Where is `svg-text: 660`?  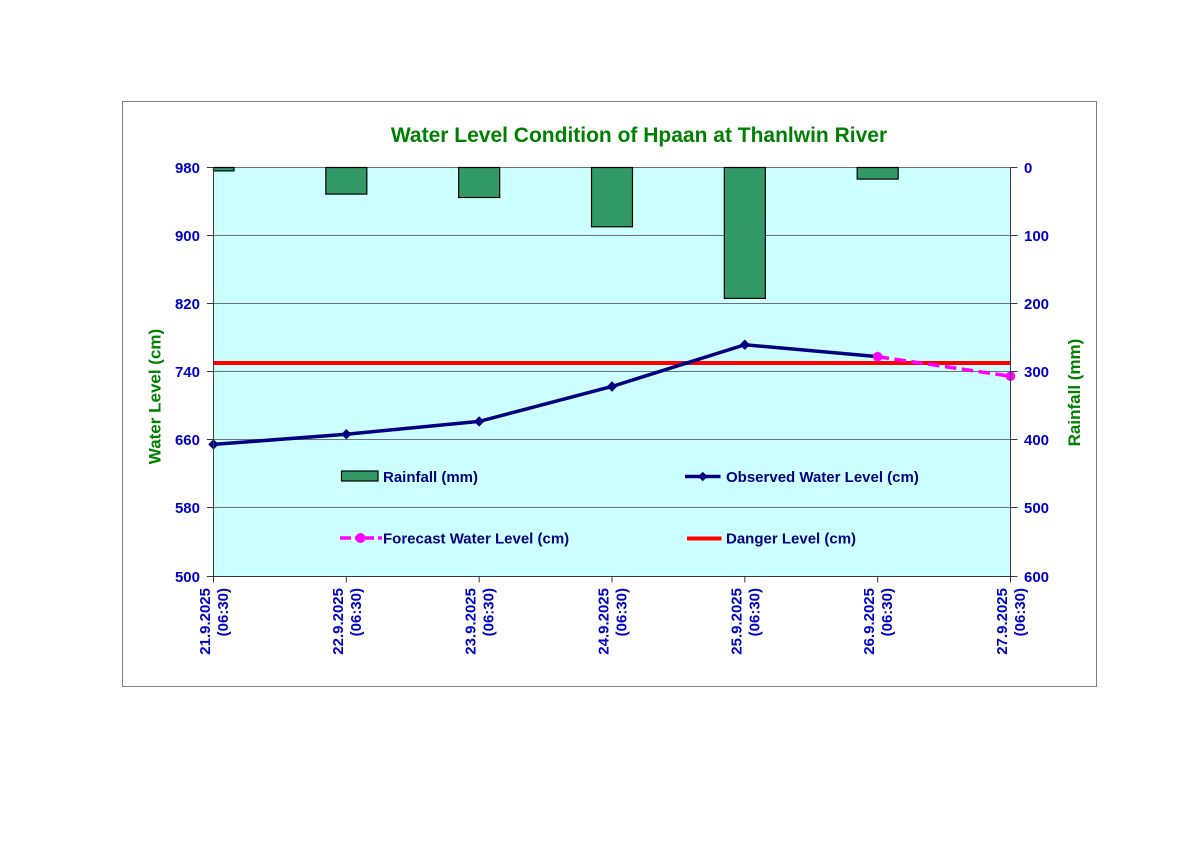 svg-text: 660 is located at coordinates (187, 440).